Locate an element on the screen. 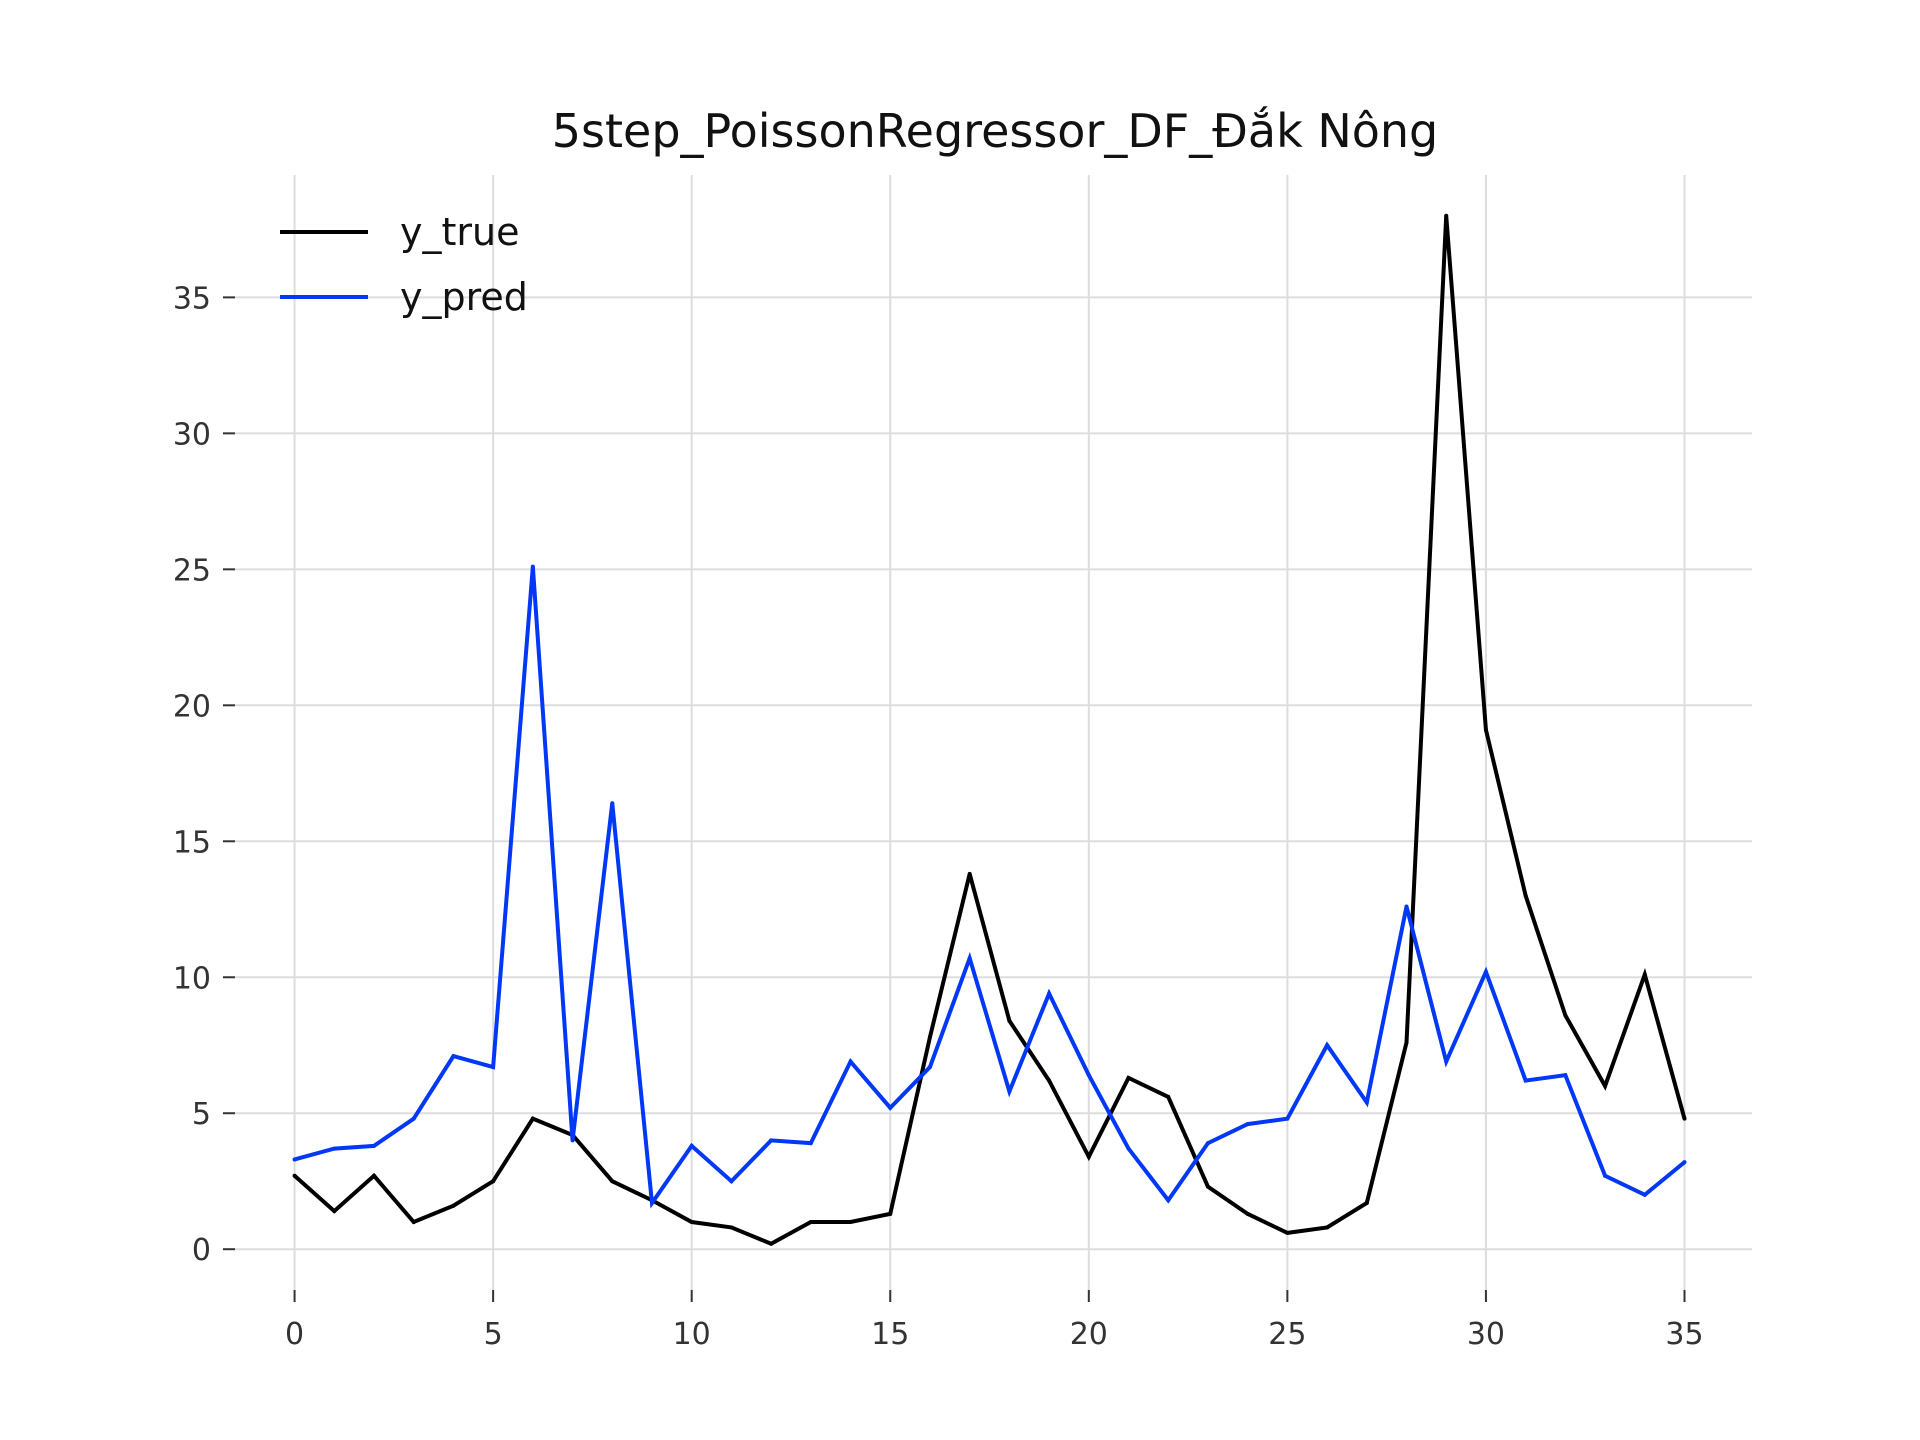 The image size is (1920, 1440). y-tick-label: 15 is located at coordinates (192, 842).